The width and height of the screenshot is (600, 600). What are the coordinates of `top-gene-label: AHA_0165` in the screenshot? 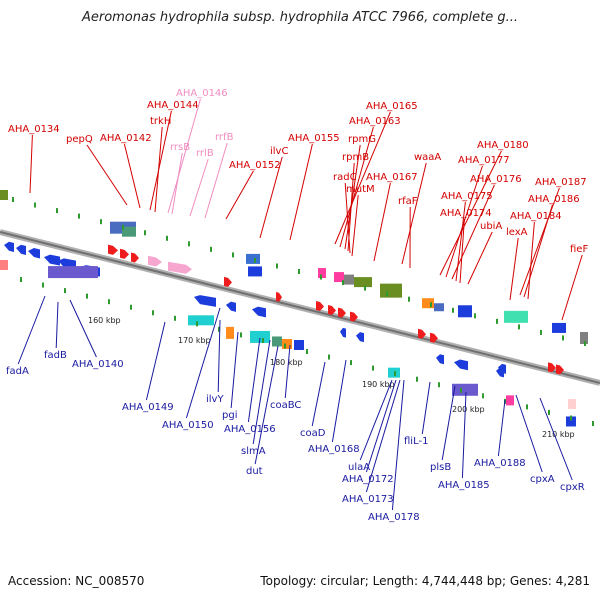 It's located at (392, 106).